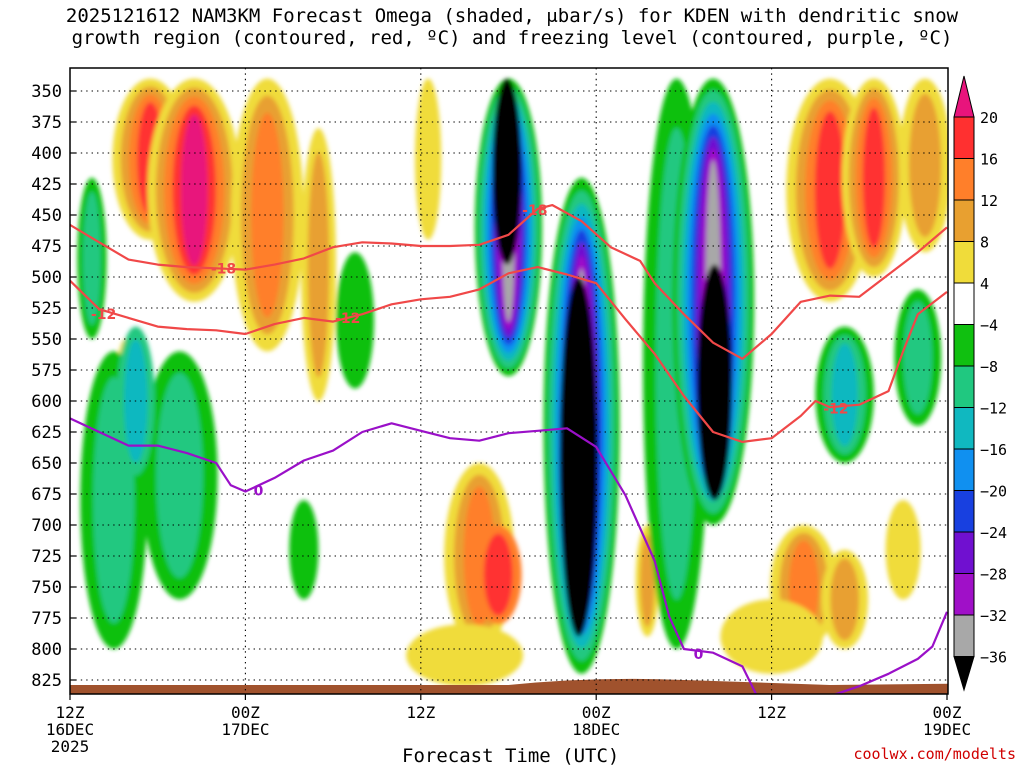 This screenshot has height=768, width=1024. What do you see at coordinates (993, 492) in the screenshot?
I see `colorbar-label: −20` at bounding box center [993, 492].